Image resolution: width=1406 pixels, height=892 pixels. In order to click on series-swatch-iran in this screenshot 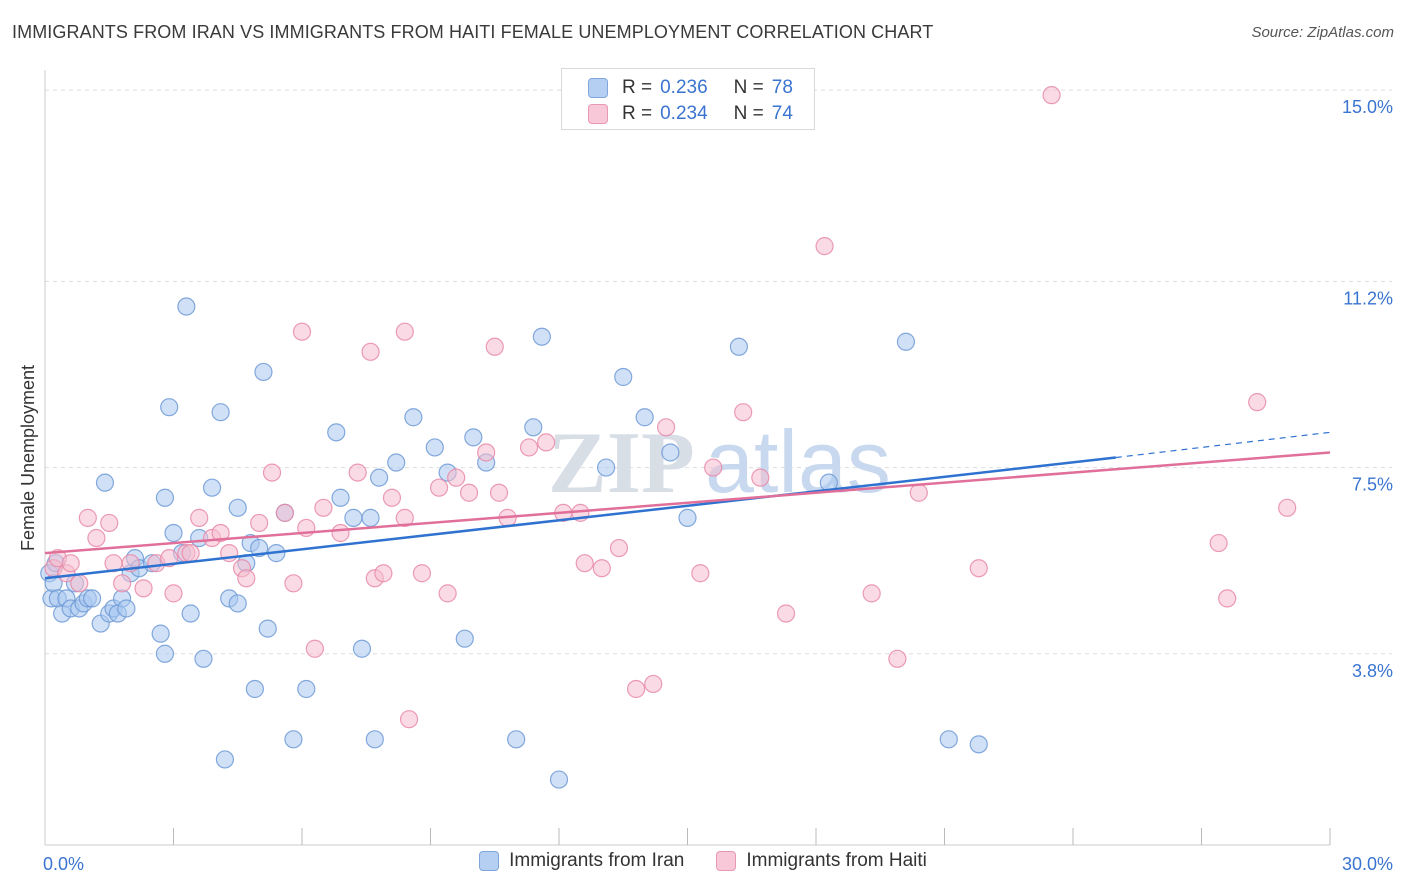, I will do `click(489, 861)`.